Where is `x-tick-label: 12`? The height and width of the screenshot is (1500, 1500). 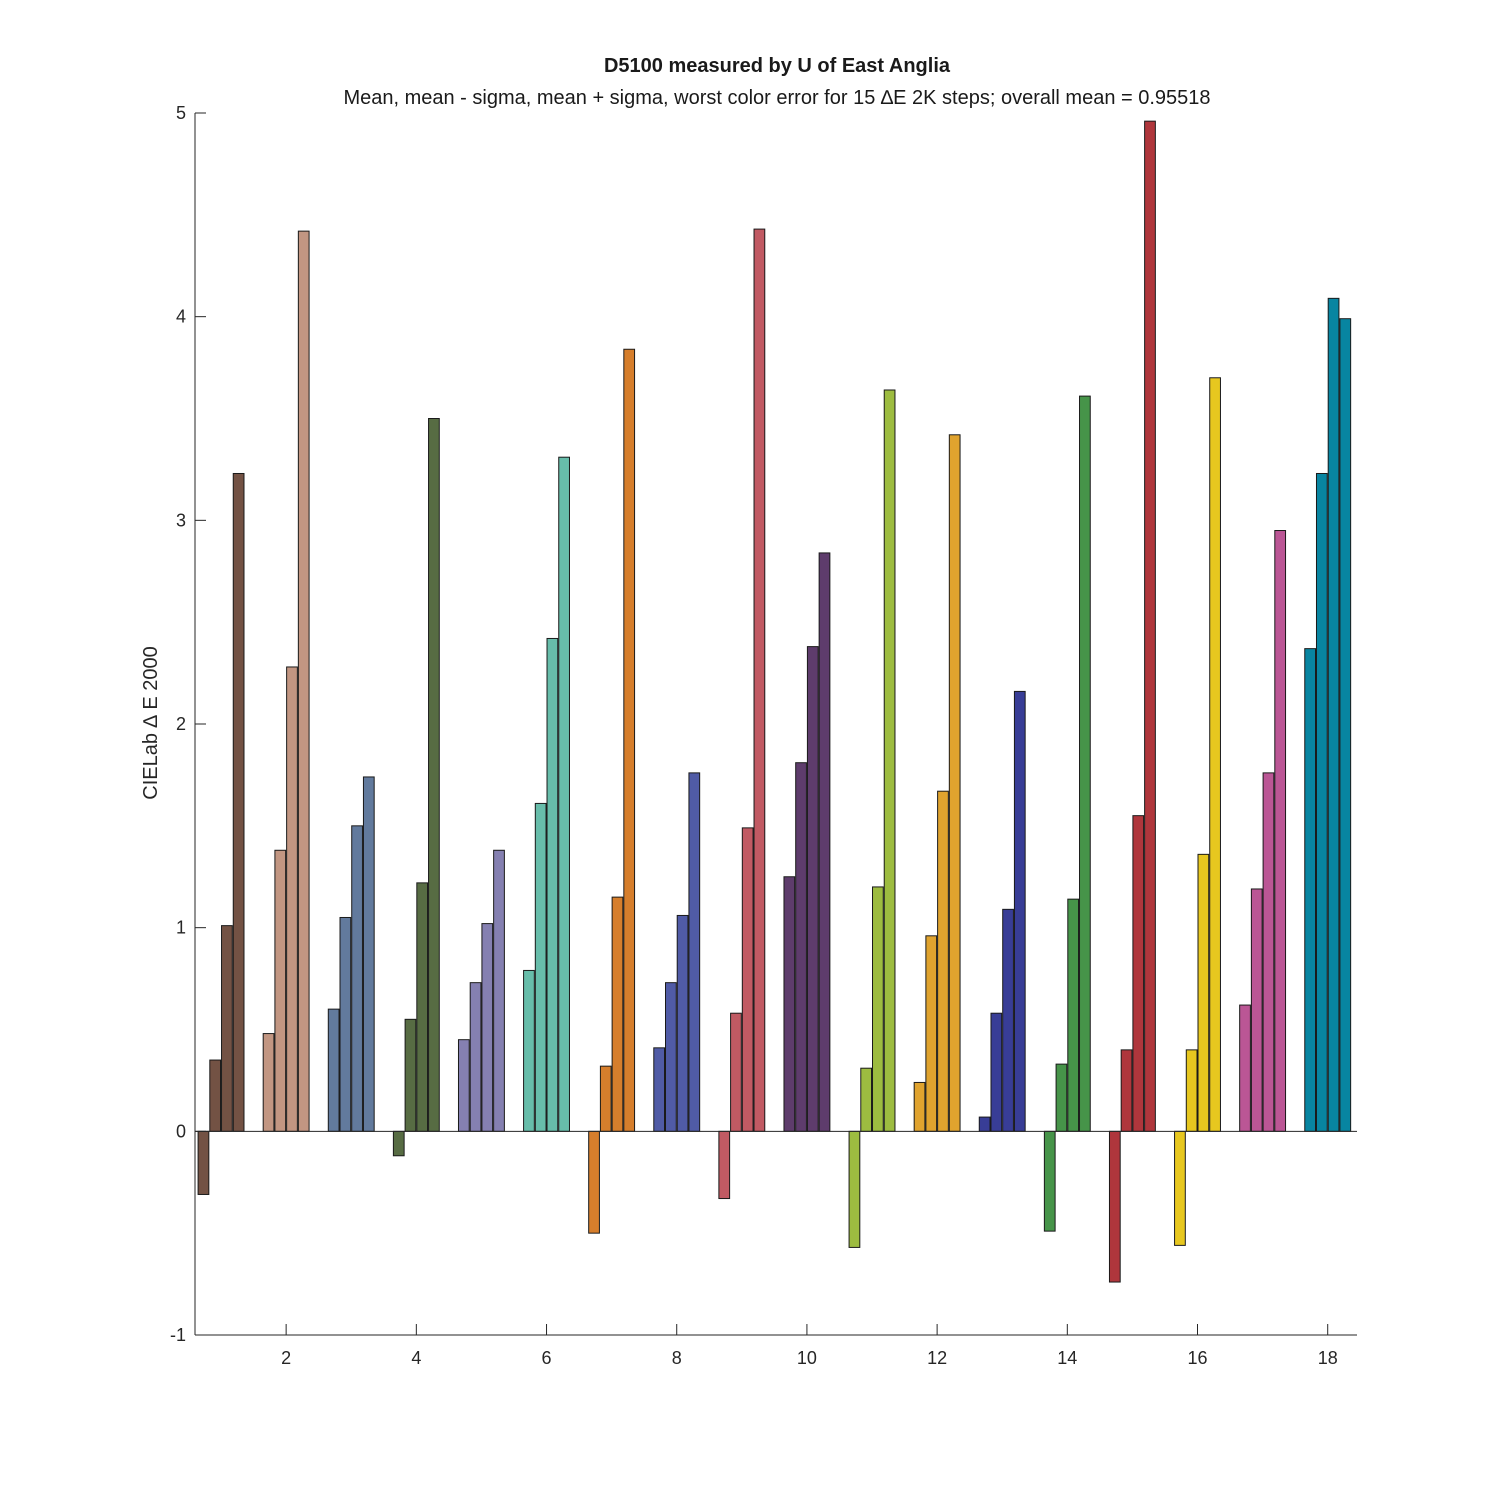 x-tick-label: 12 is located at coordinates (937, 1358).